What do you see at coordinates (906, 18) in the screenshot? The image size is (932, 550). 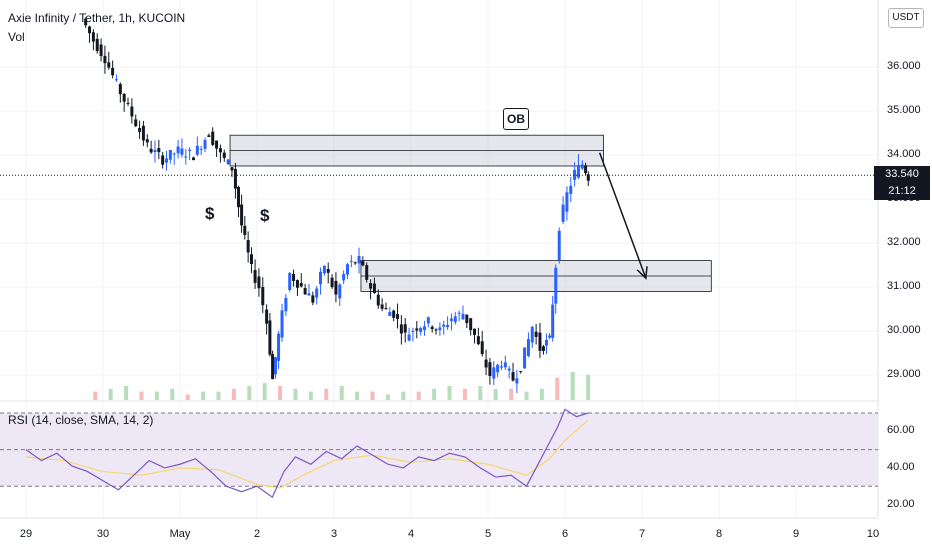 I see `currency-selector: USDT` at bounding box center [906, 18].